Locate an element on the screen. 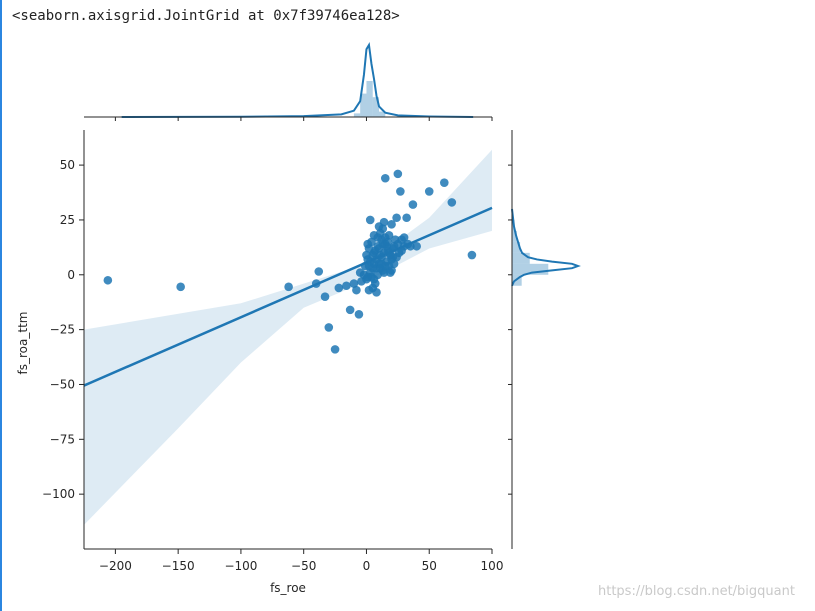 This screenshot has width=815, height=611. x-tick-label: 50 is located at coordinates (429, 566).